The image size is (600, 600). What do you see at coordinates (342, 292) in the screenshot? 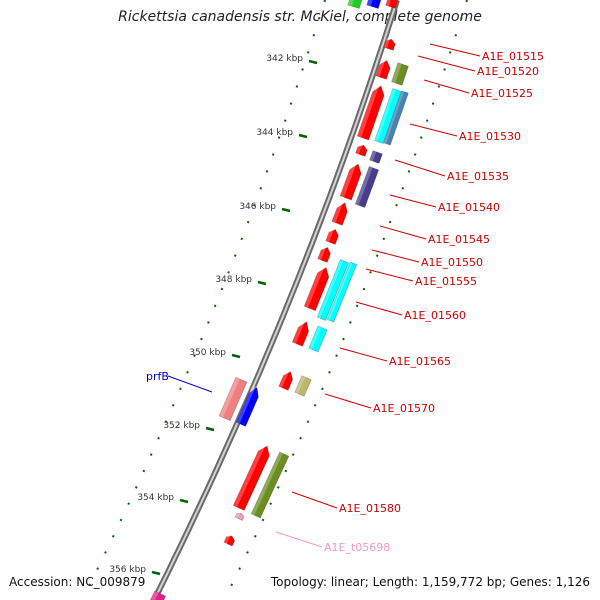
I see `cog-a1e-01555-cyan-b` at bounding box center [342, 292].